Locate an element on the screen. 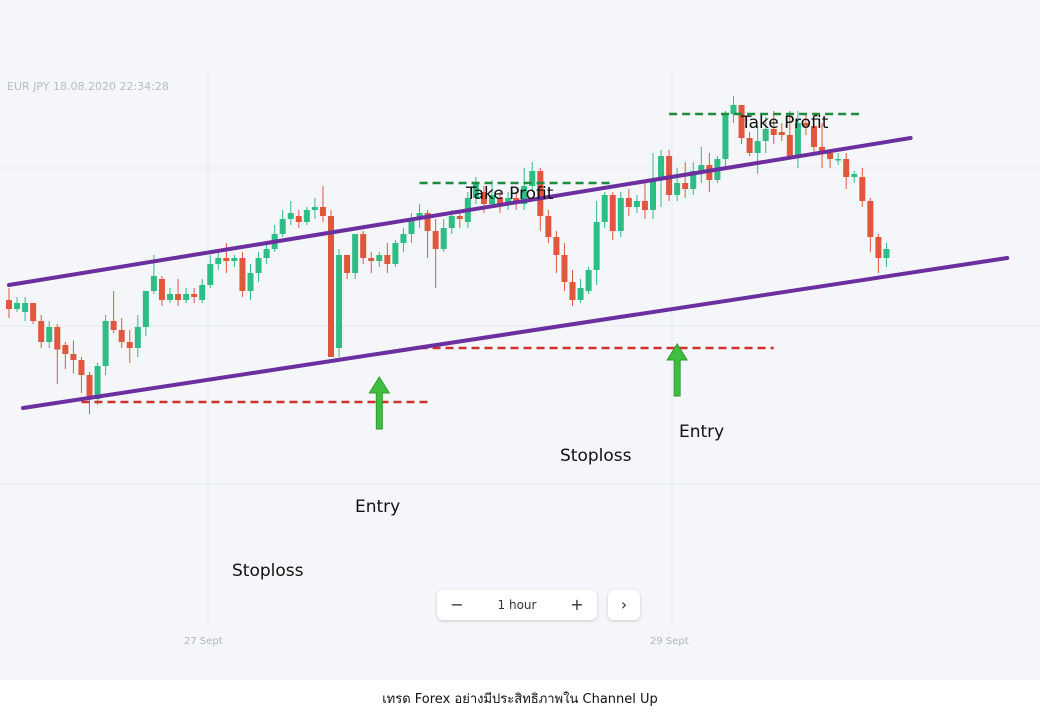  entry-arrows is located at coordinates (528, 386).